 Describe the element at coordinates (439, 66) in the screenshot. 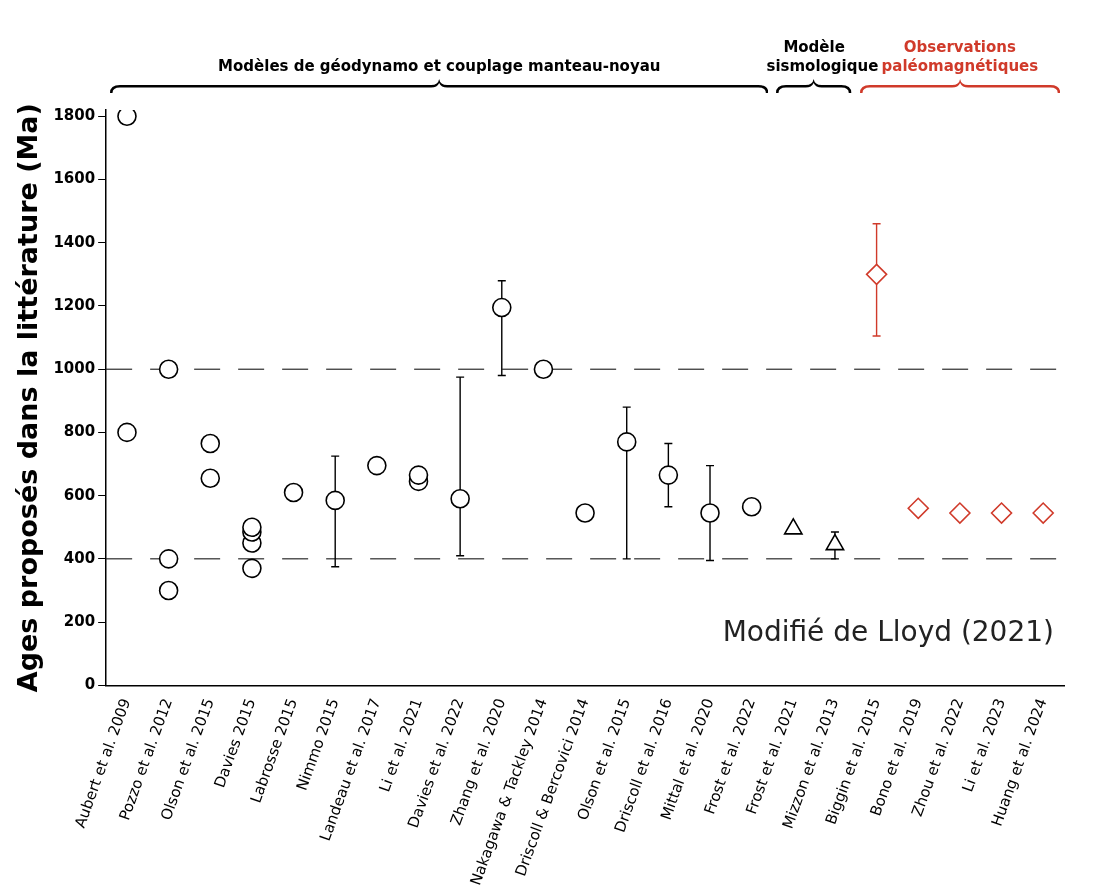

I see `text: Modèles de géodynamo et couplage manteau-noyau` at that location.